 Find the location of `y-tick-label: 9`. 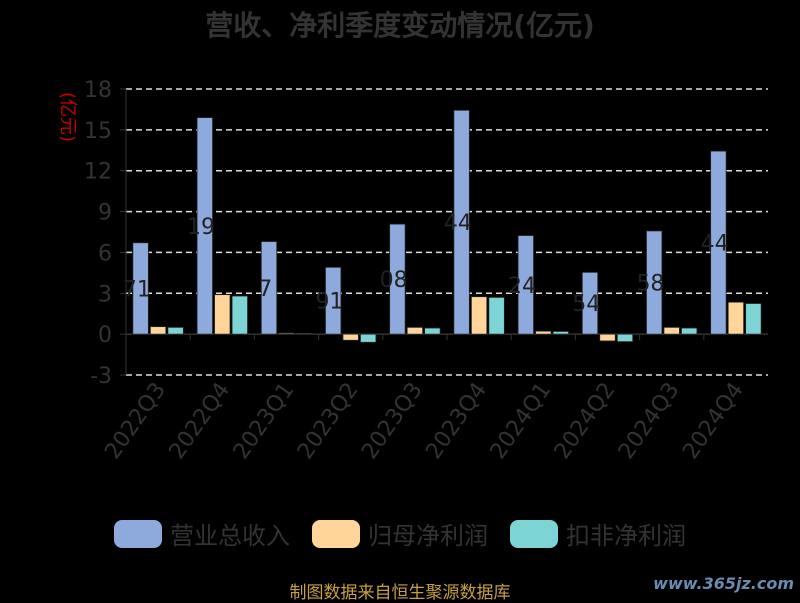

y-tick-label: 9 is located at coordinates (105, 213).